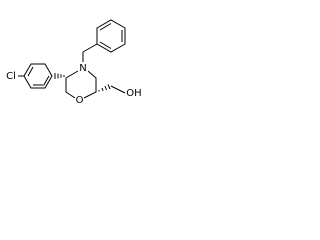 The image size is (320, 240). I want to click on atom-label: OH, so click(133, 93).